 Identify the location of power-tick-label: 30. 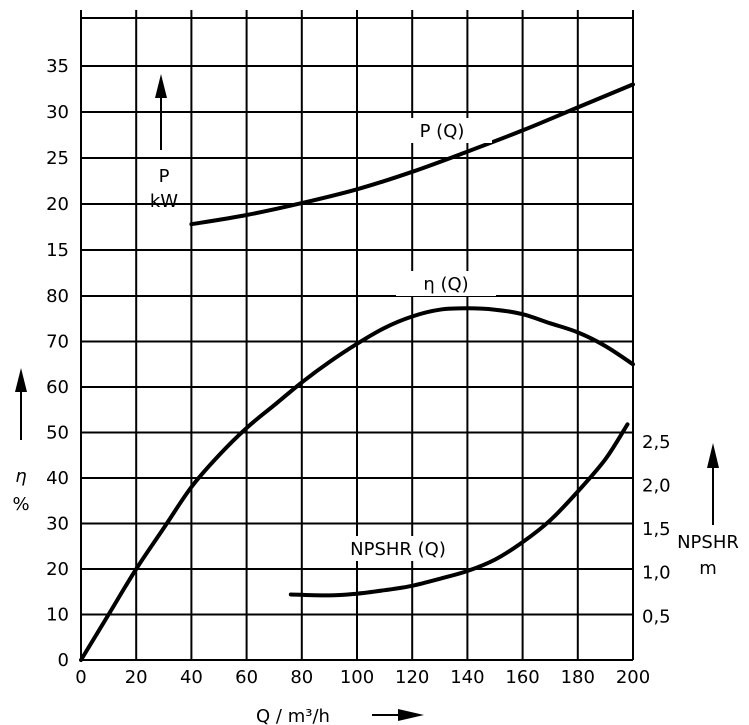
(57, 112).